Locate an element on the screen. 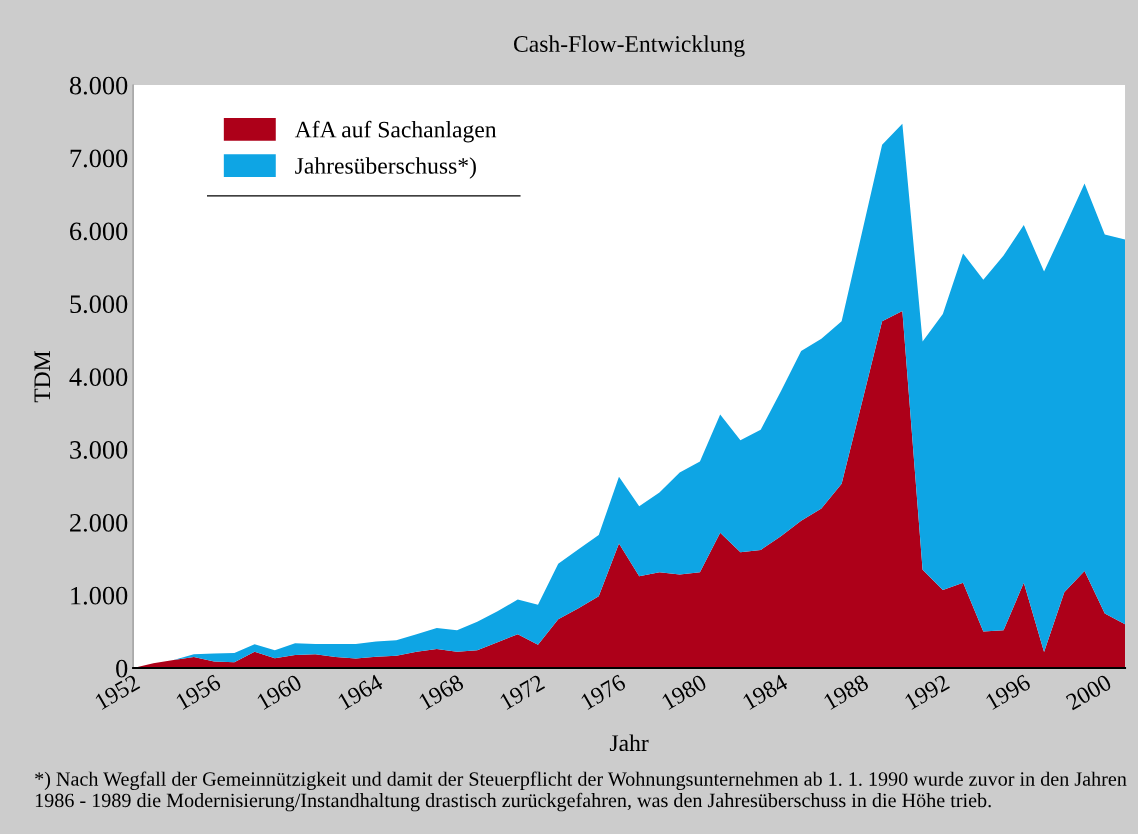 This screenshot has height=834, width=1138. x-axis-title: Jahr is located at coordinates (629, 743).